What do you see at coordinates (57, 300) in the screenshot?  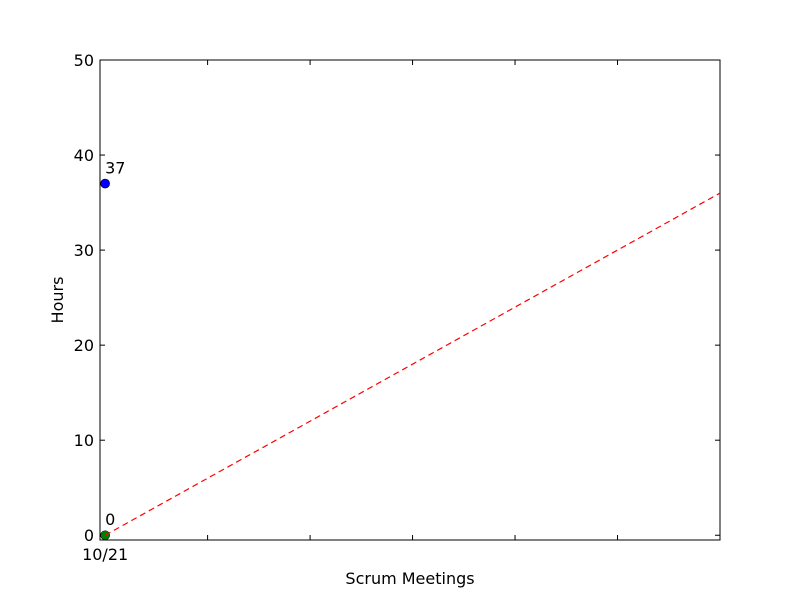 I see `y-axis-label: Hours` at bounding box center [57, 300].